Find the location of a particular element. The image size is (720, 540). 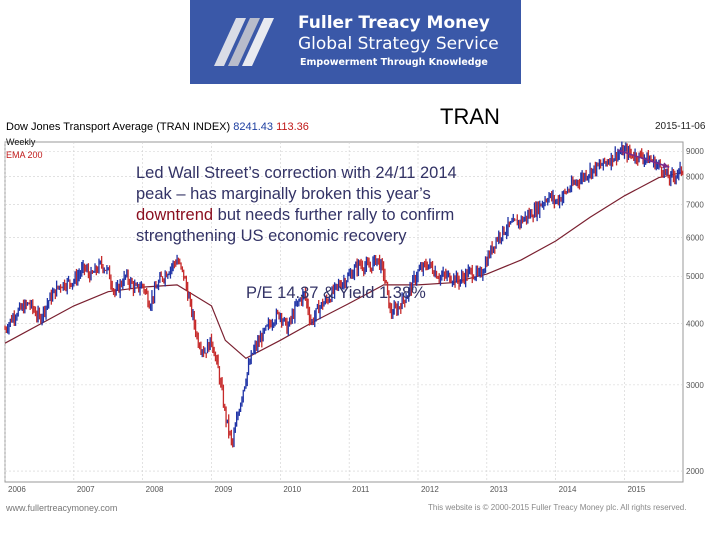

annotation-line-3-rest: but needs further rally to confirm is located at coordinates (334, 215).